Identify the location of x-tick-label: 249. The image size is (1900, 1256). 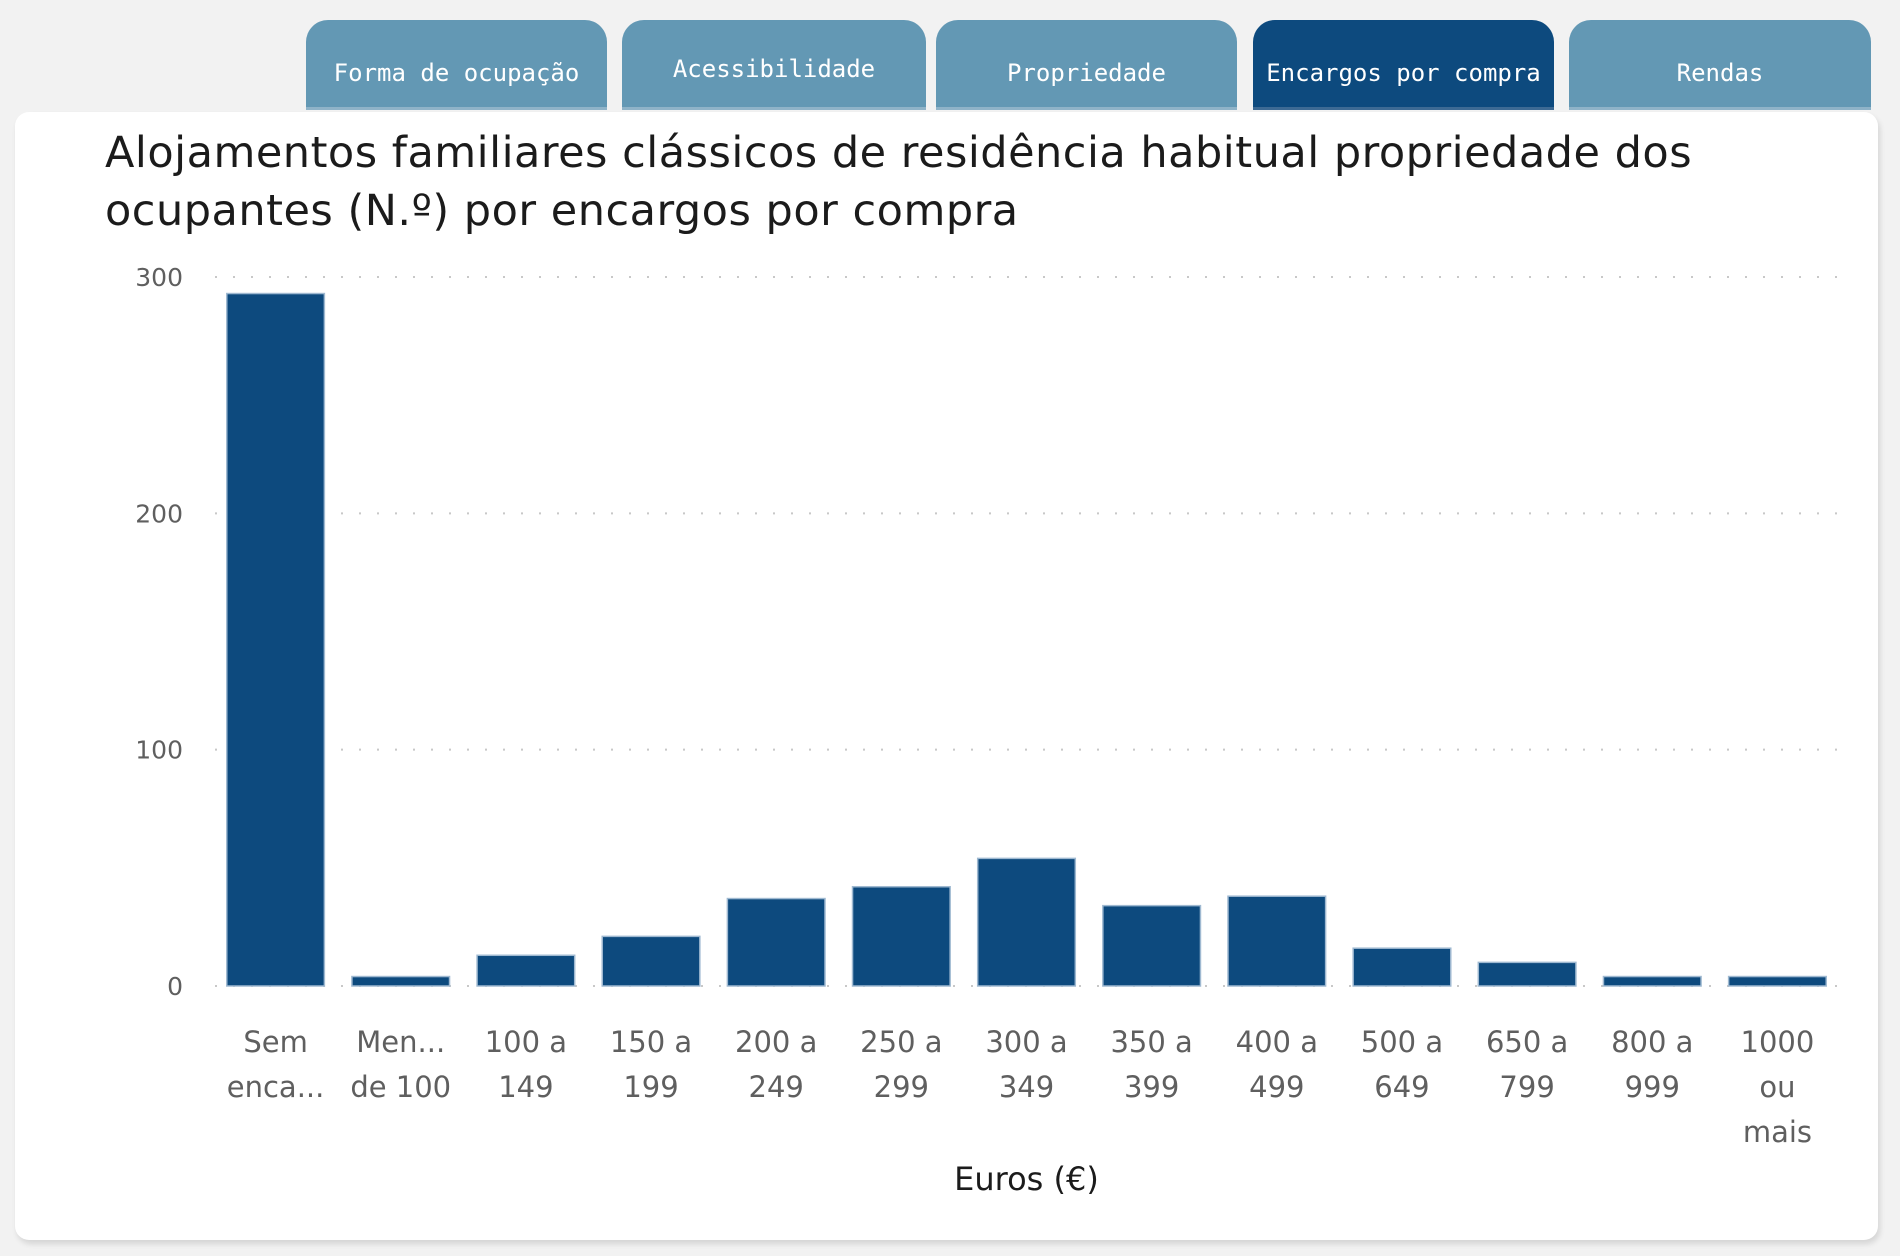
(776, 1087).